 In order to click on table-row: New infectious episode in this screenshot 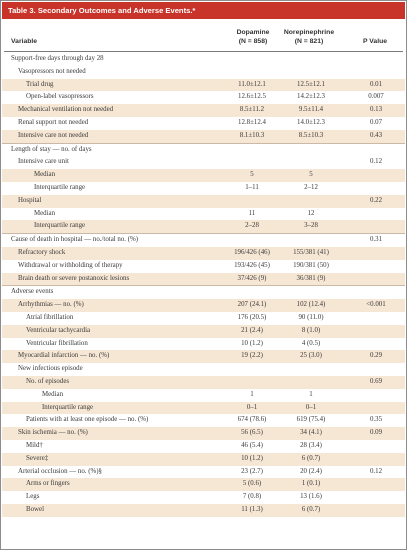, I will do `click(203, 369)`.